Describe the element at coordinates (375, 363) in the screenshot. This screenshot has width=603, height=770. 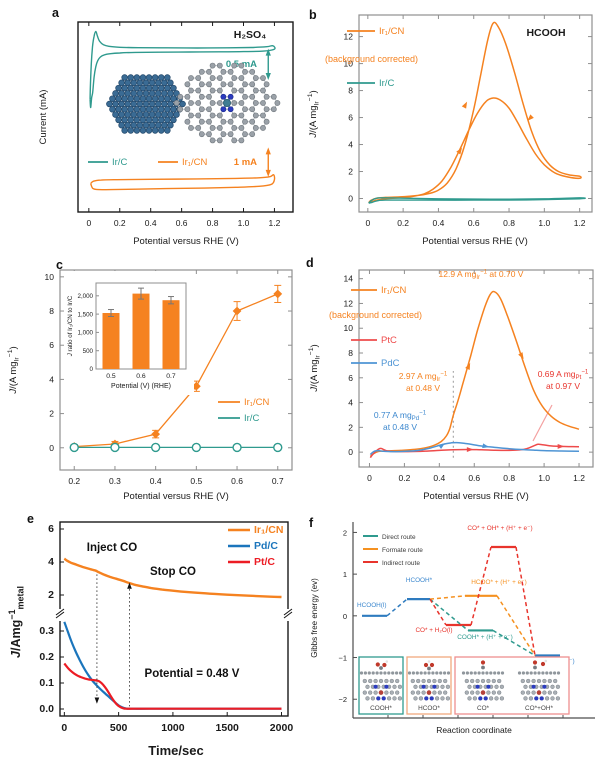
I see `legend-item: PdC` at that location.